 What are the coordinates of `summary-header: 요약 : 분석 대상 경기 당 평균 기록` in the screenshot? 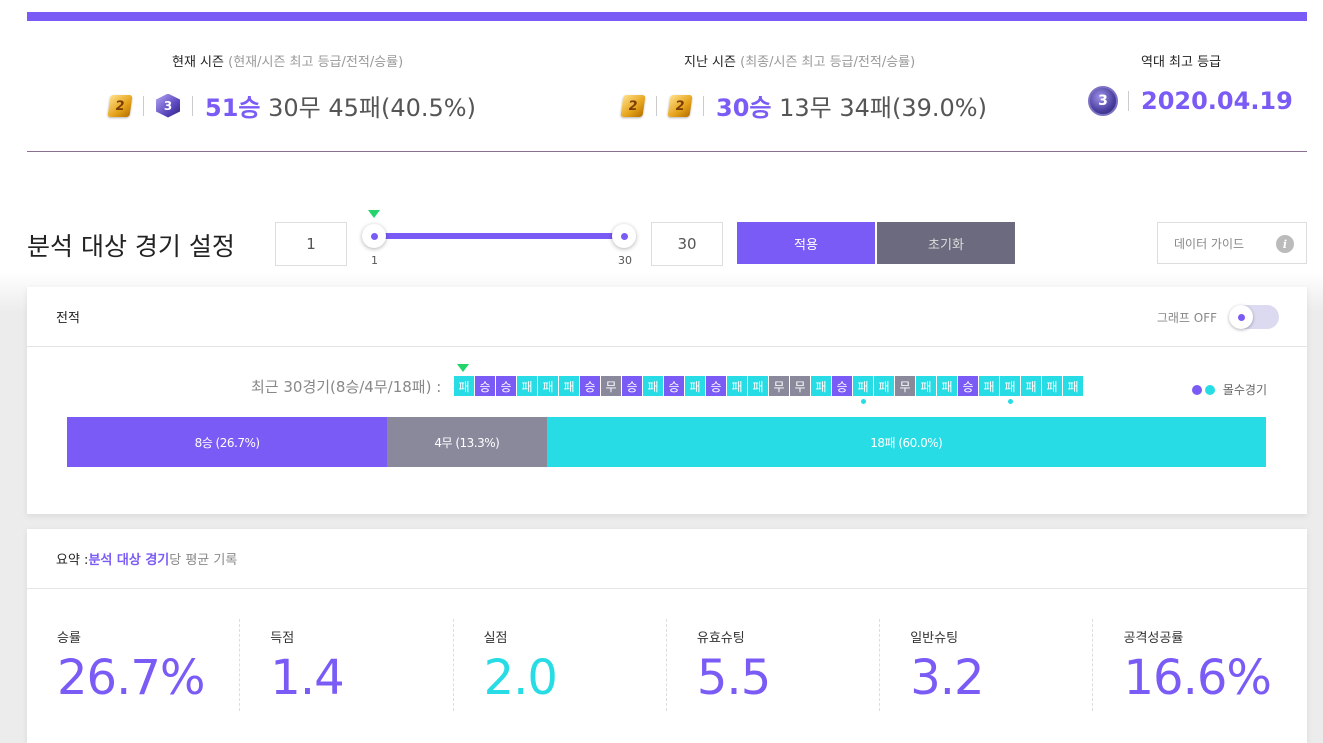 It's located at (667, 559).